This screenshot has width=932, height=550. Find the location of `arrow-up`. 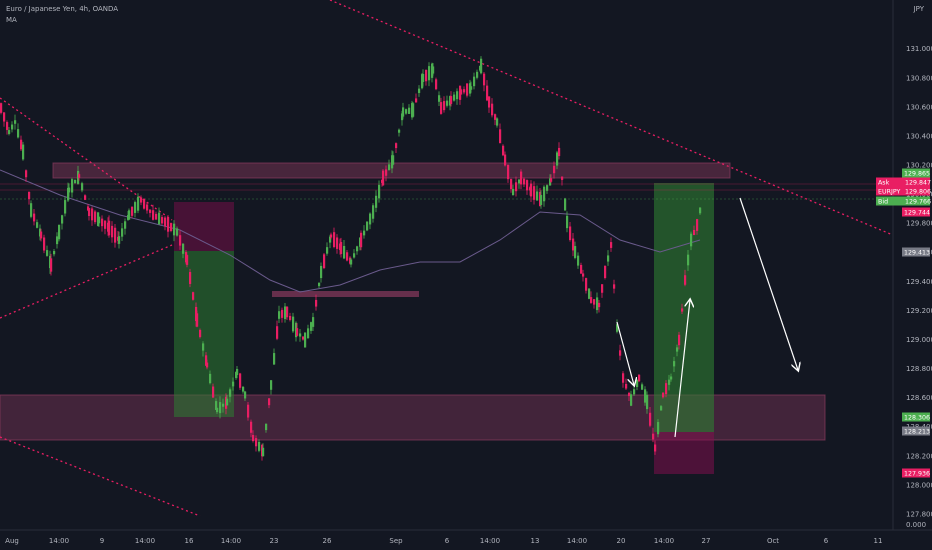

arrow-up is located at coordinates (682, 369).